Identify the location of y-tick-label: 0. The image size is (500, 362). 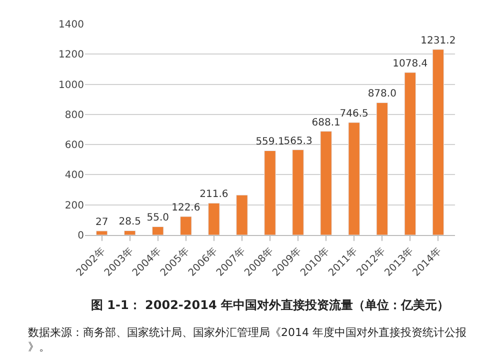
(81, 236).